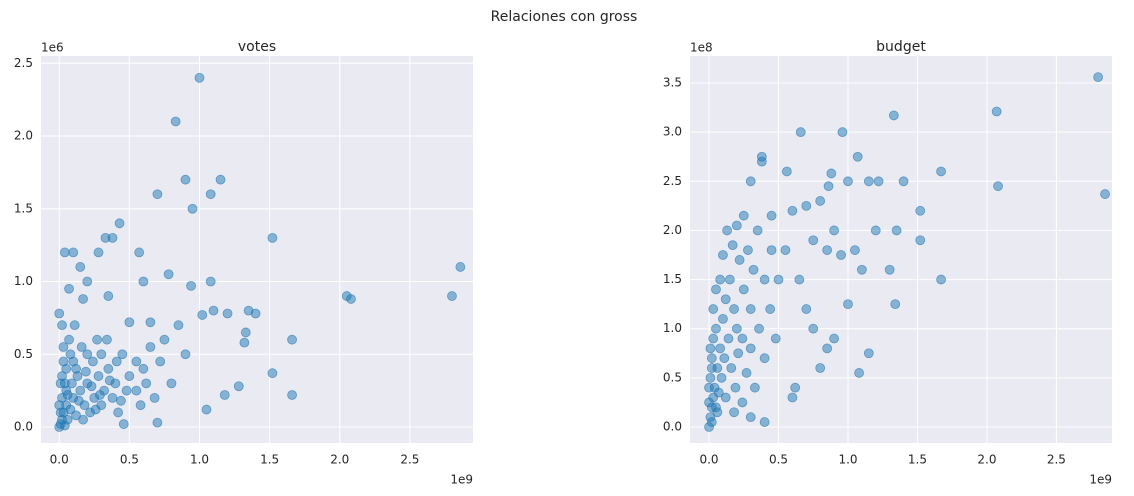  I want to click on y-tick-label: 3.0, so click(672, 132).